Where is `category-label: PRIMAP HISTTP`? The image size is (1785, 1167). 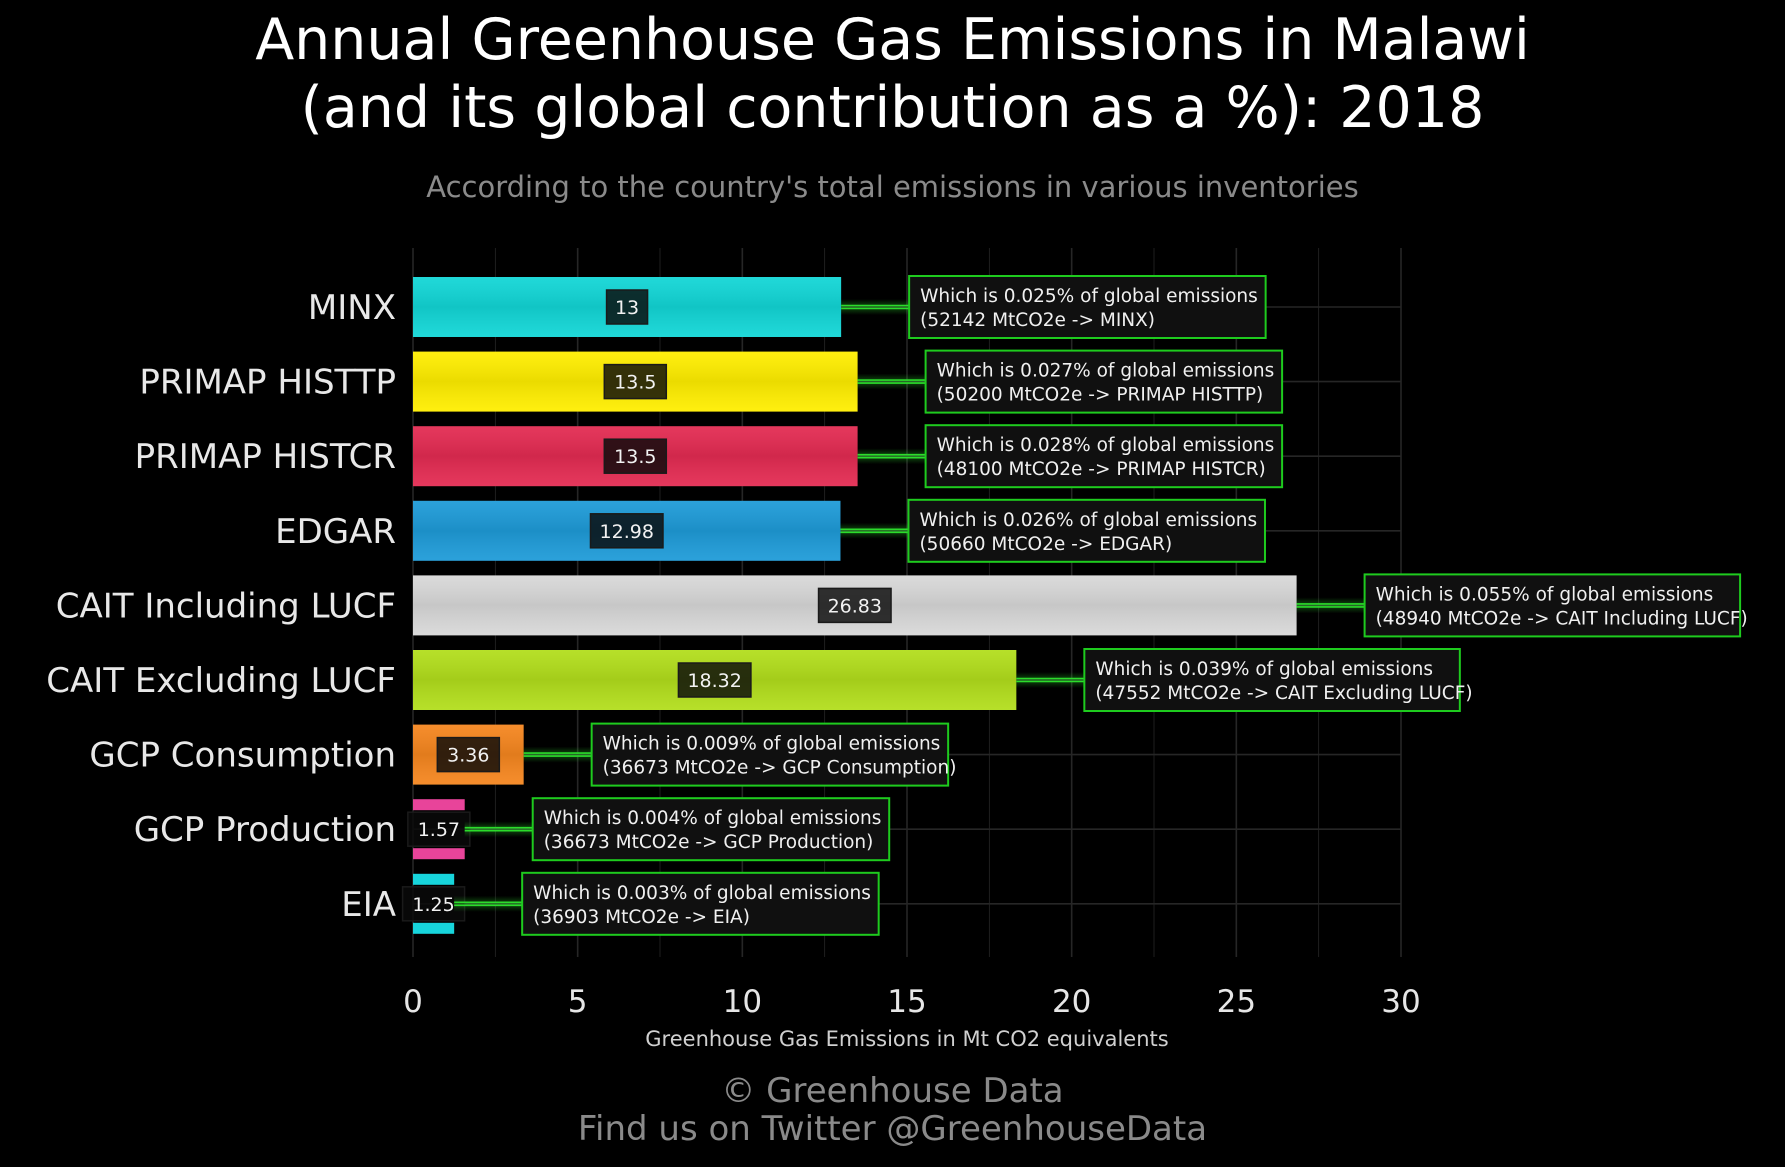 category-label: PRIMAP HISTTP is located at coordinates (267, 383).